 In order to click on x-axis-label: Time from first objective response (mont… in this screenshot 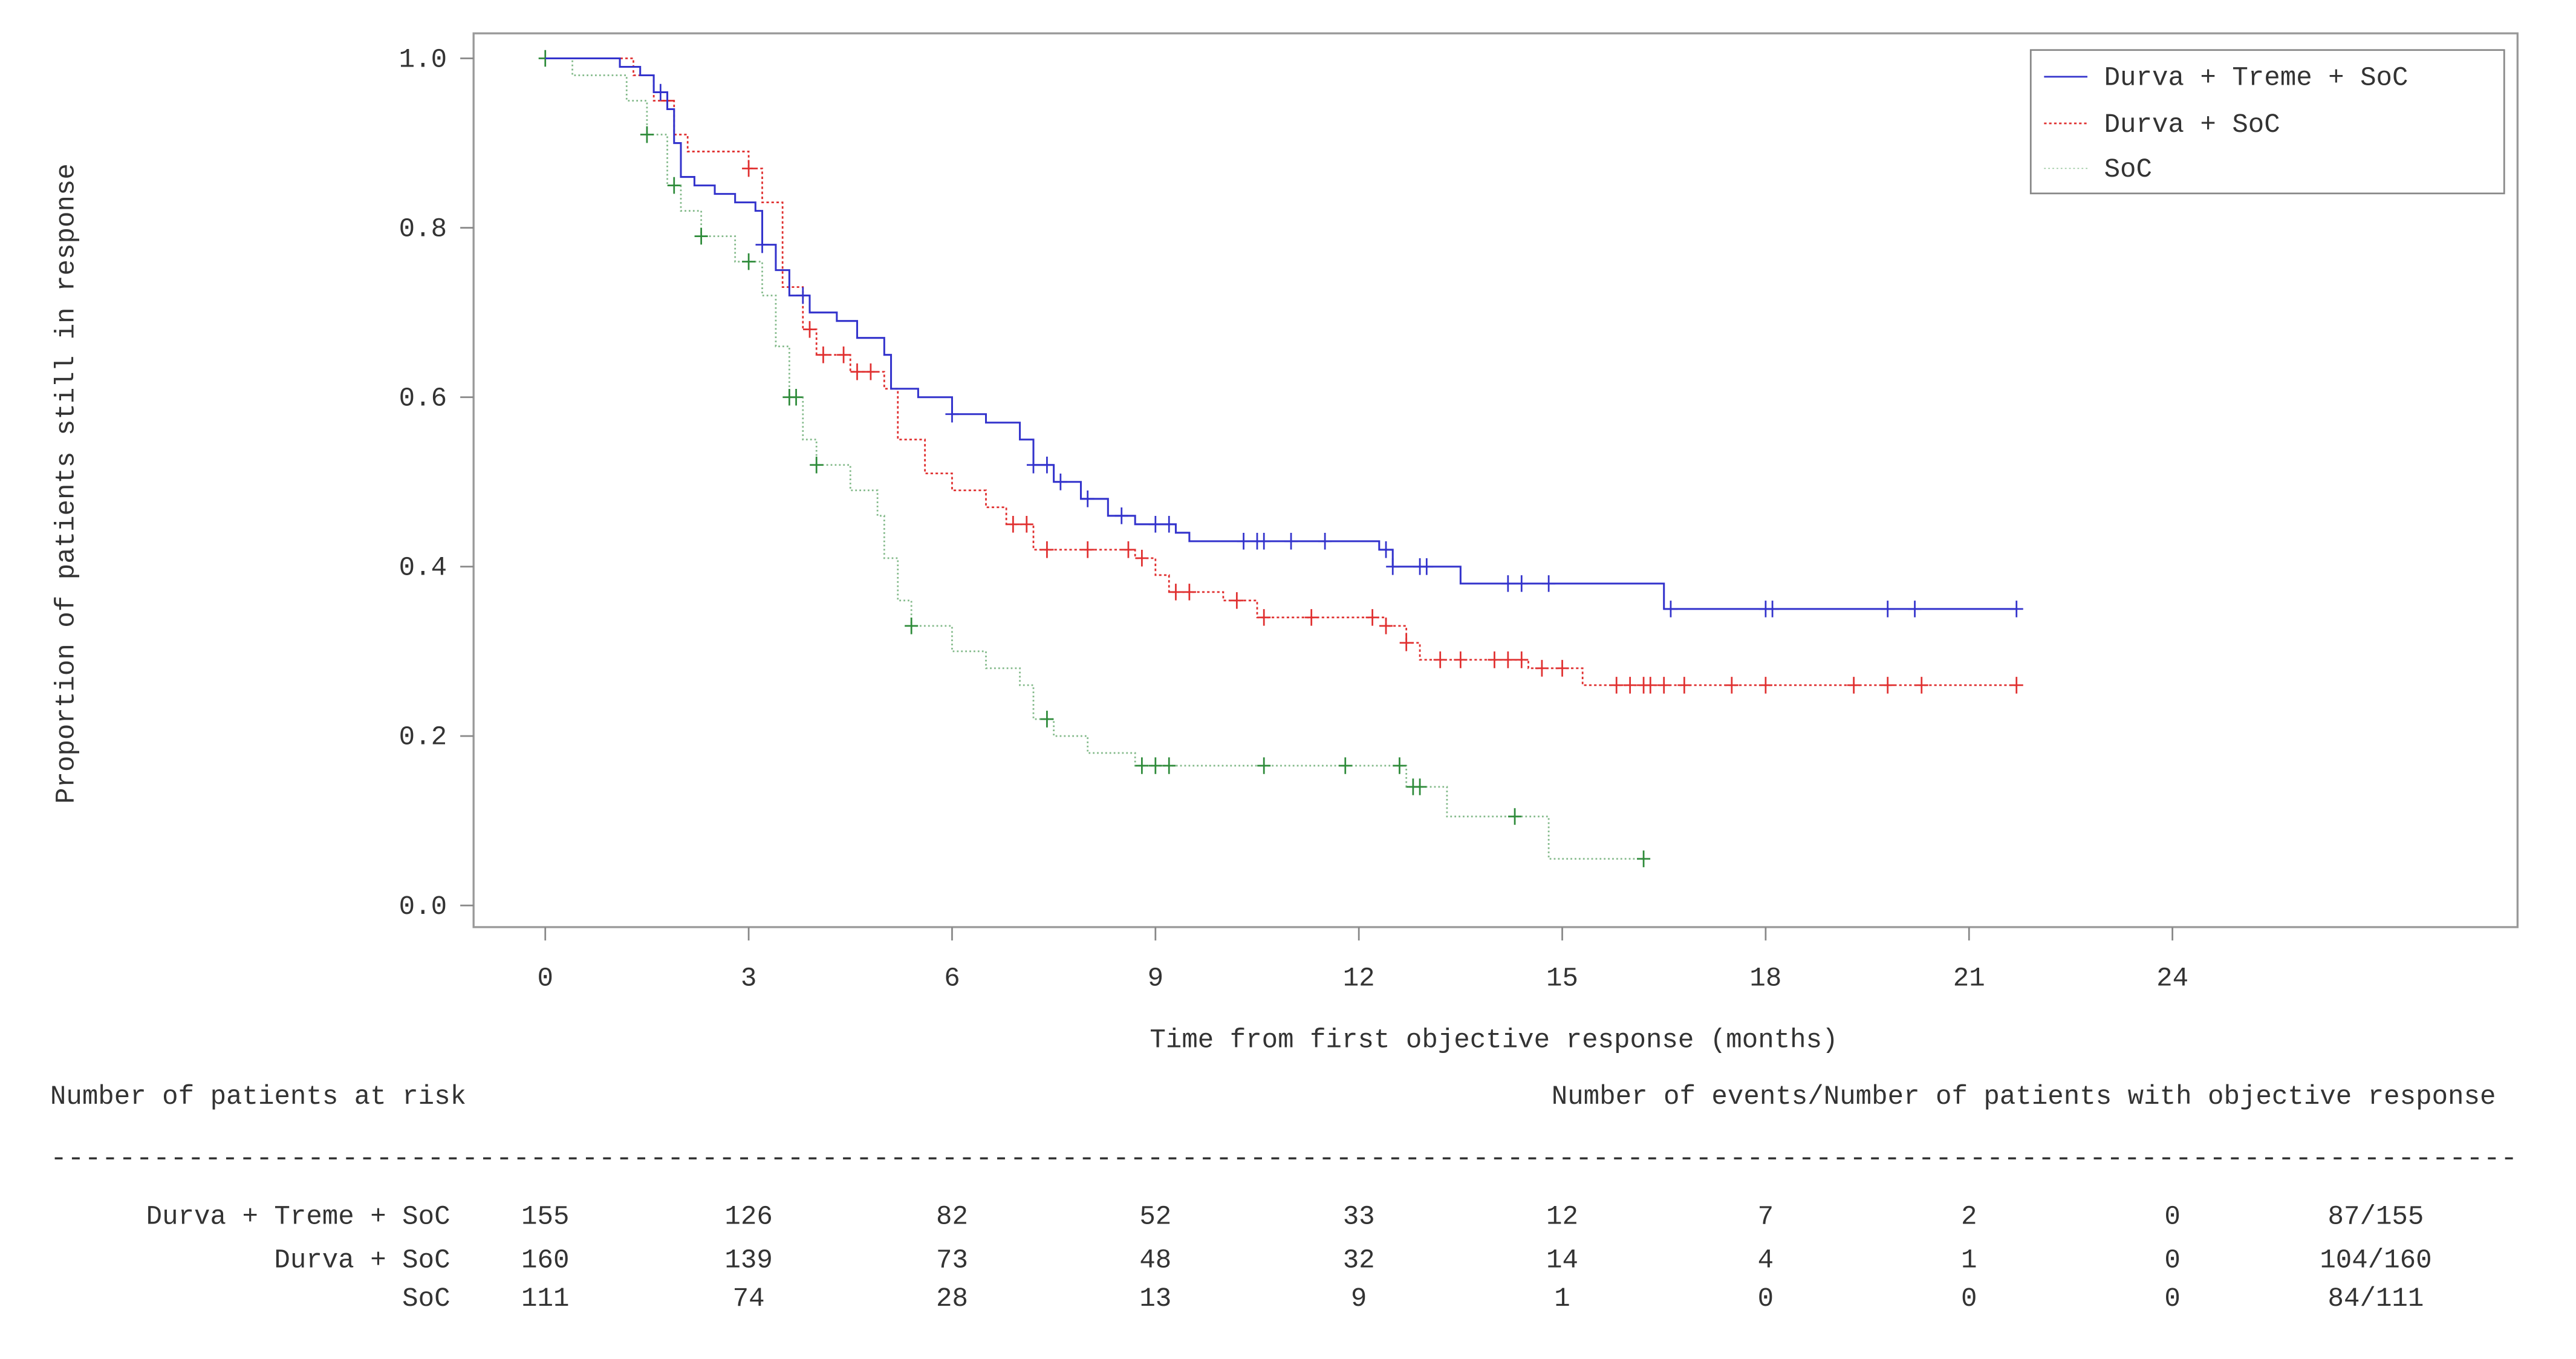, I will do `click(1494, 1040)`.